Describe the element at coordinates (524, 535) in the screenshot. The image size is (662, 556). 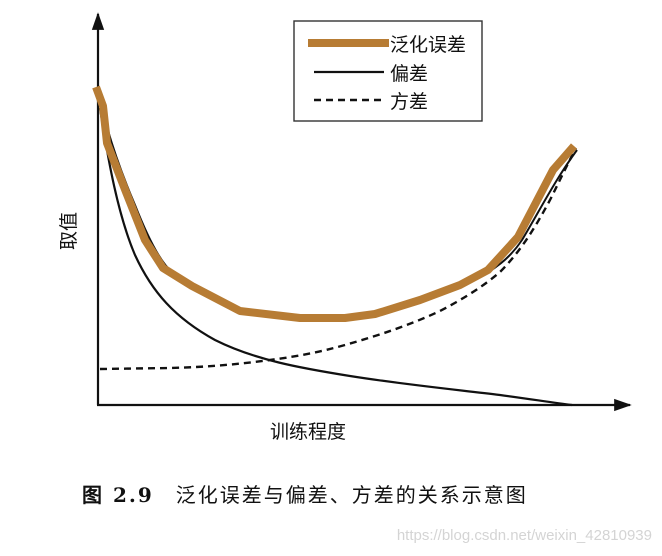
I see `watermark: https://blog.csdn.net/weixin_42810939` at that location.